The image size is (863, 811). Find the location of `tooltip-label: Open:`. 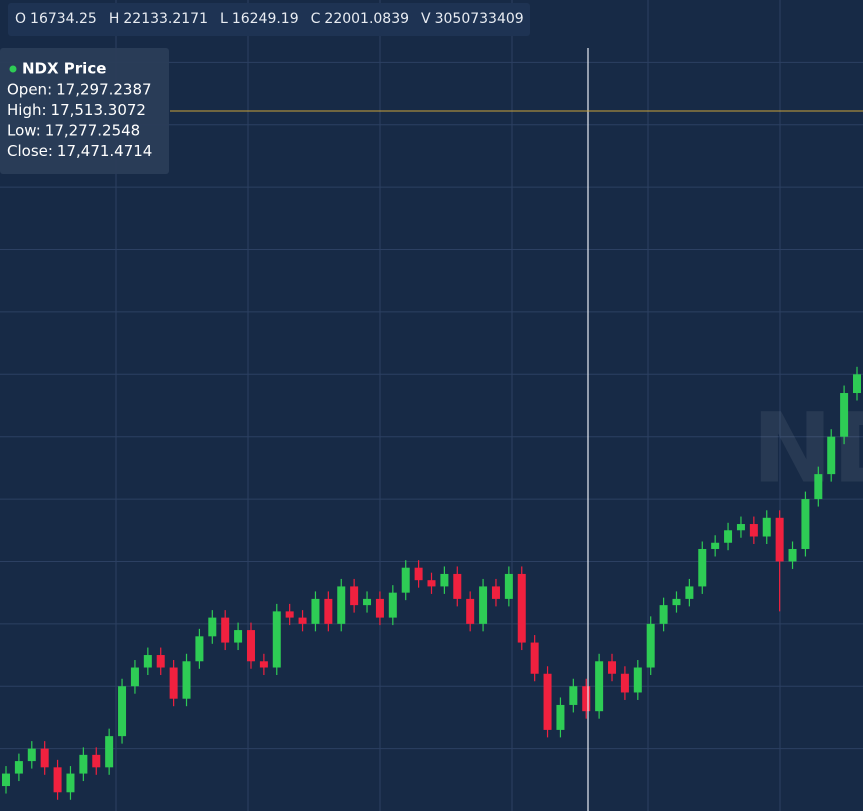

tooltip-label: Open: is located at coordinates (29, 90).